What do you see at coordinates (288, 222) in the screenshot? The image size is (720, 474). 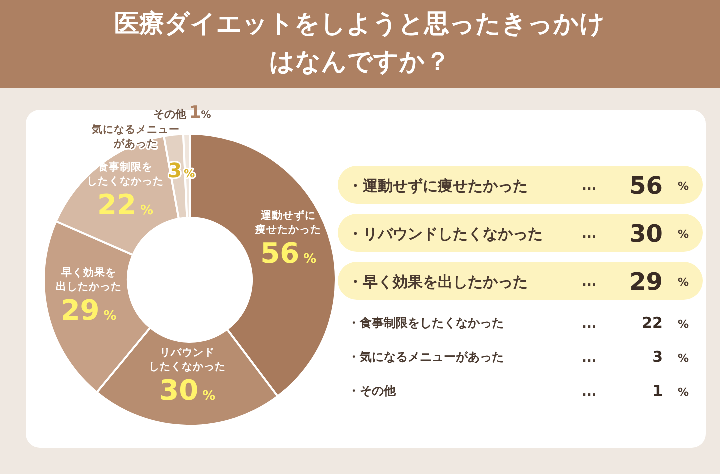 I see `slice-label: 運動せずに痩せたかった` at bounding box center [288, 222].